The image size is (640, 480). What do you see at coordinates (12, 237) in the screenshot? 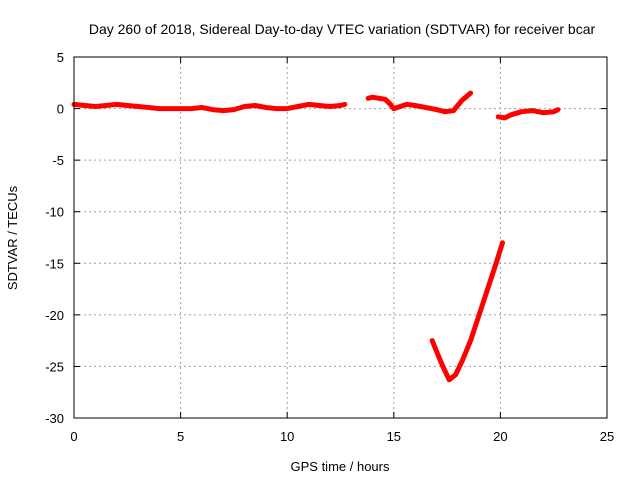
I see `y-axis-label: SDTVAR / TECUs` at bounding box center [12, 237].